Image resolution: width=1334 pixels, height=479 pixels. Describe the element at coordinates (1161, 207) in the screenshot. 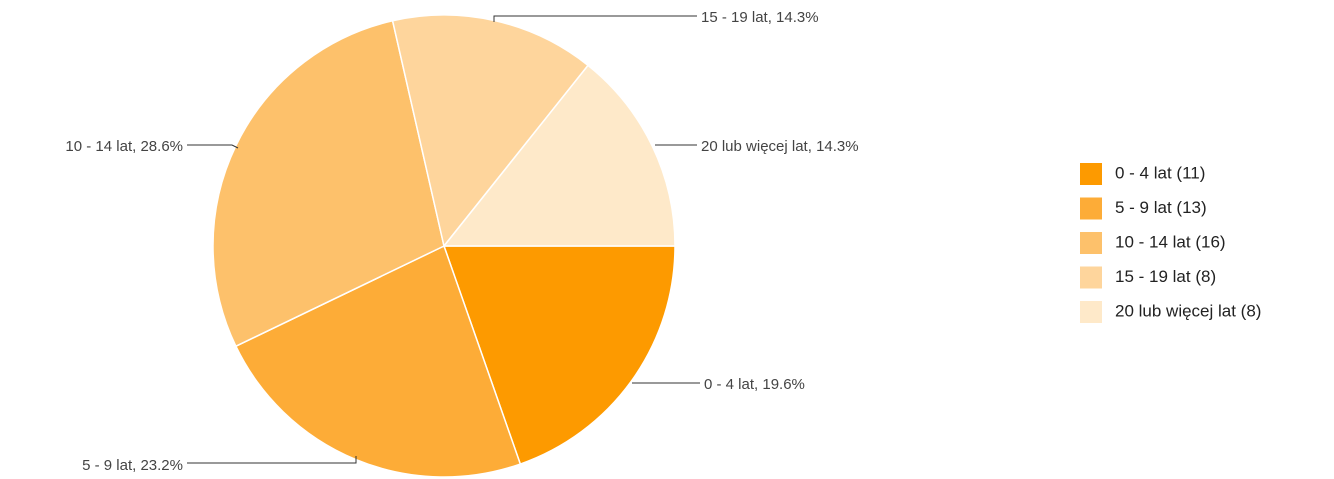

I see `legend-label: 5 - 9 lat (13)` at that location.